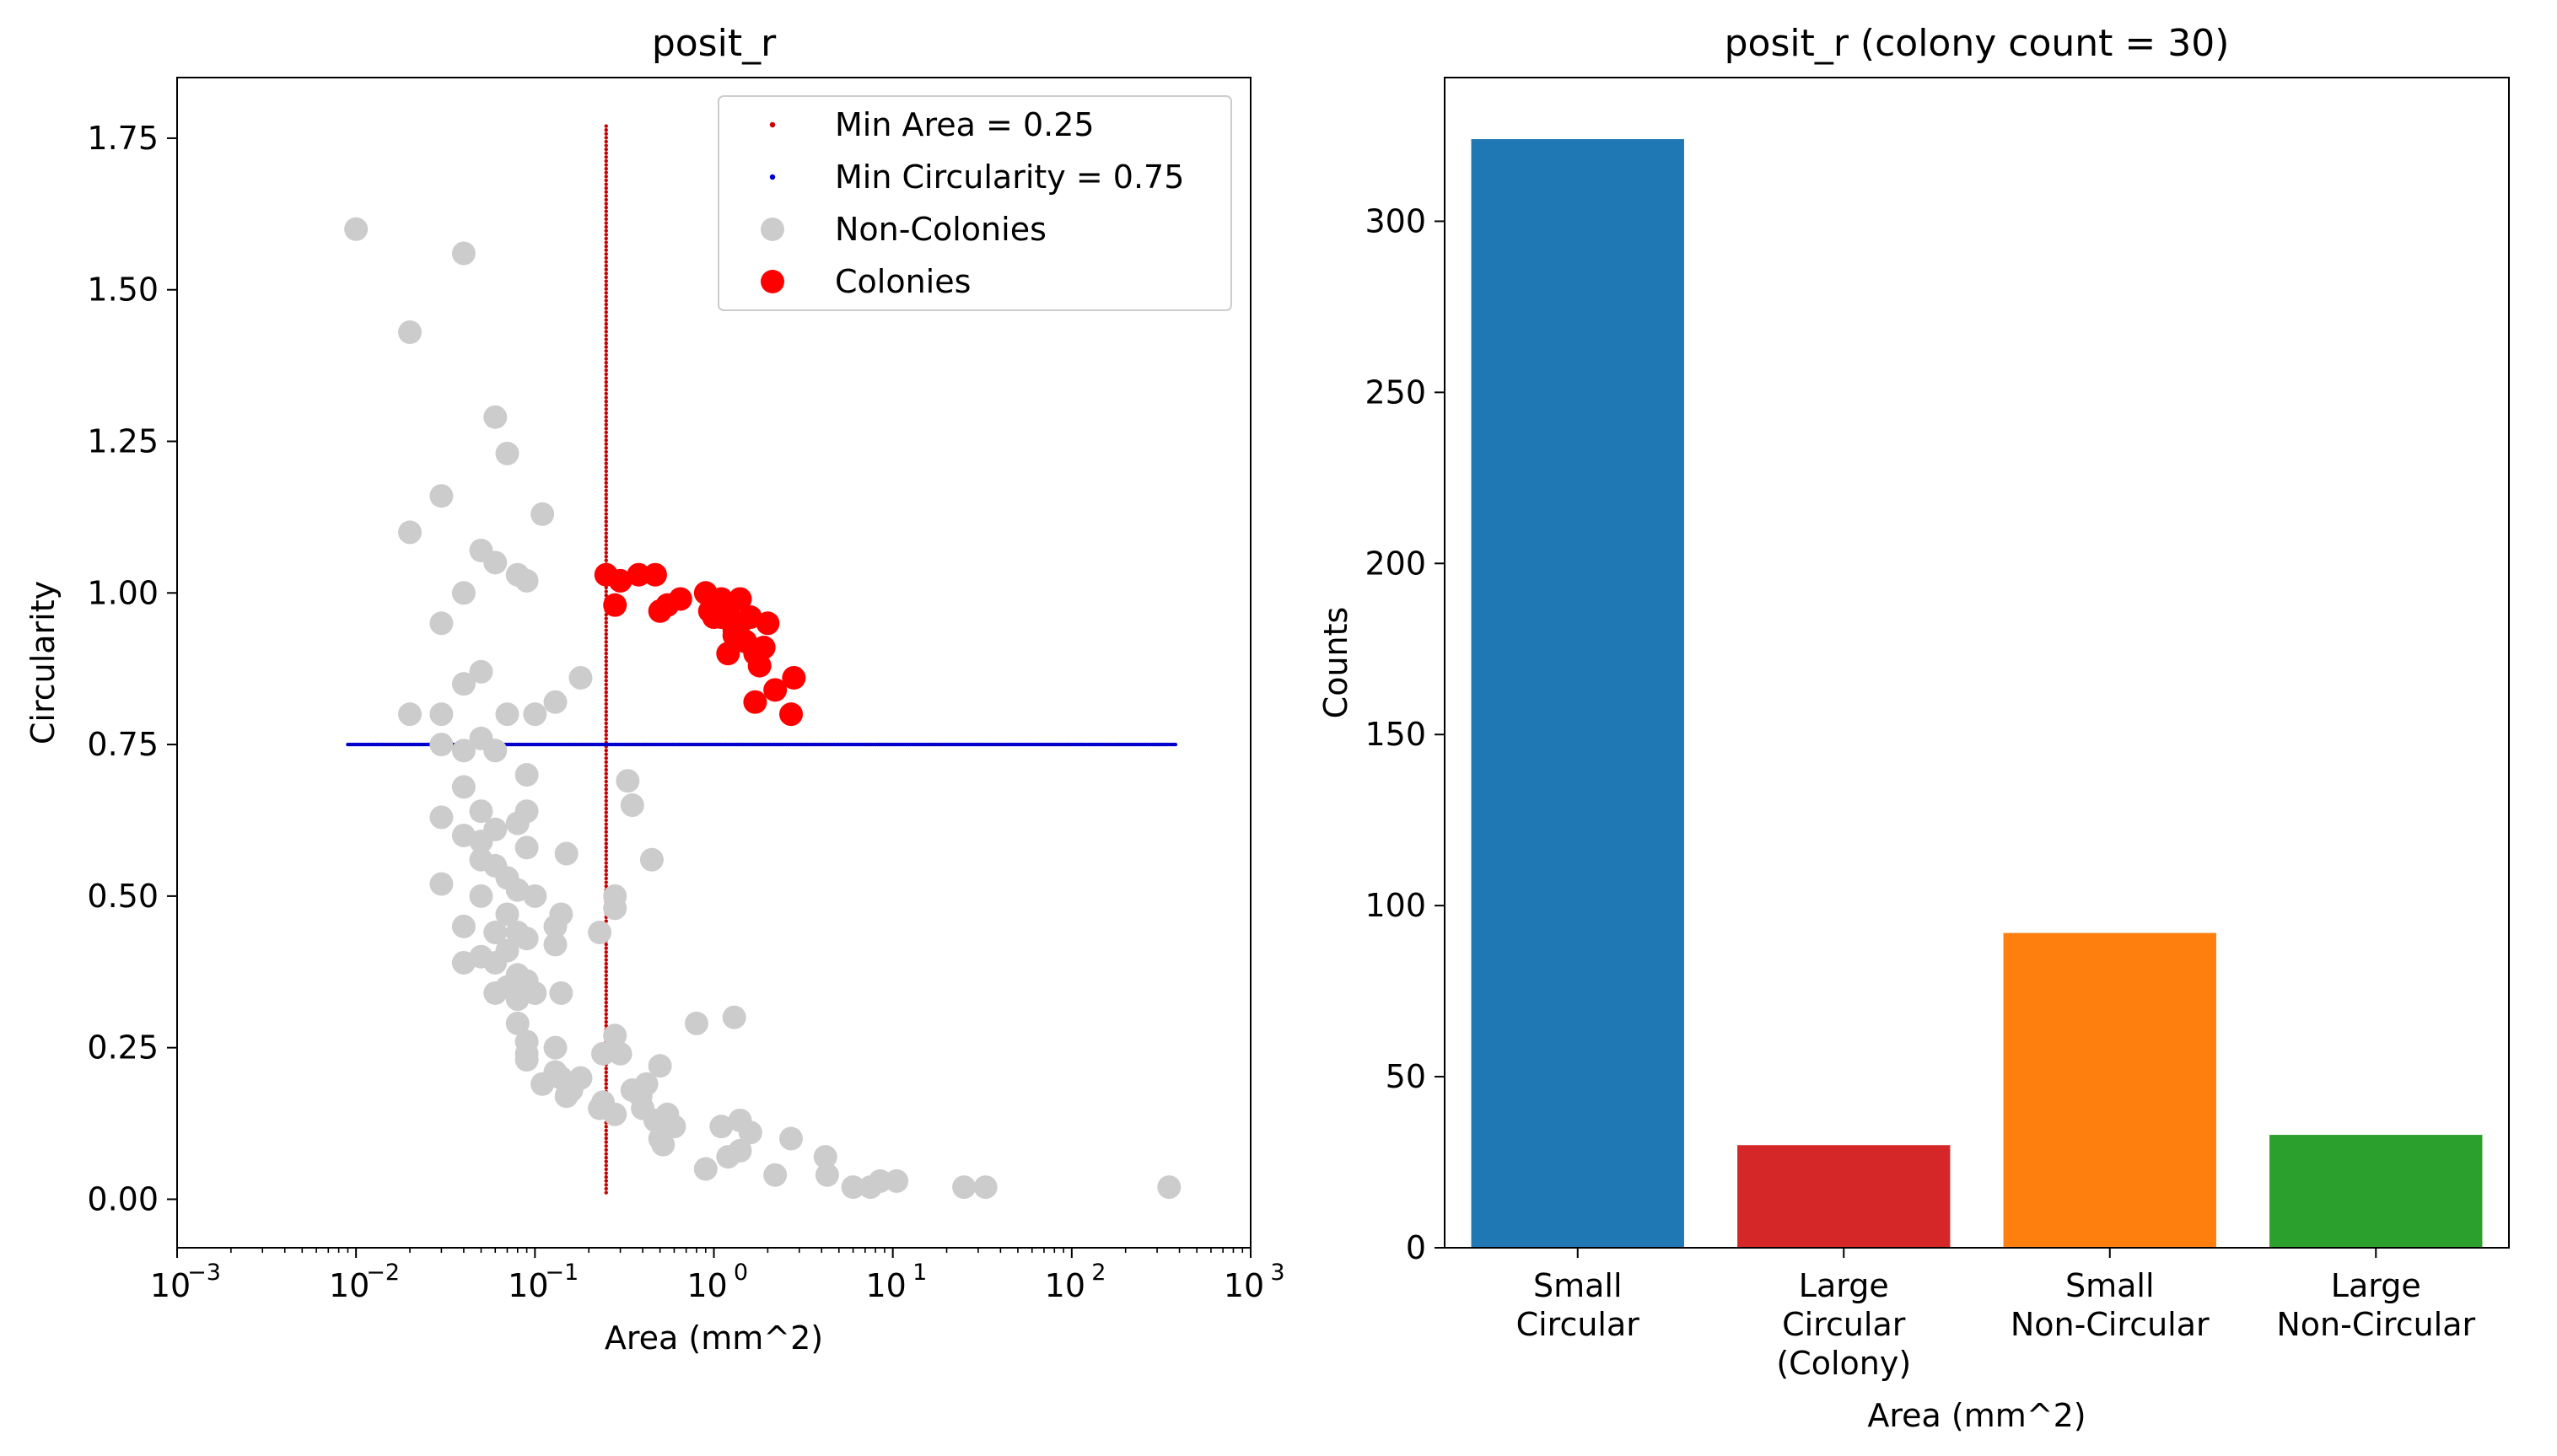 Image resolution: width=2557 pixels, height=1456 pixels. What do you see at coordinates (941, 229) in the screenshot?
I see `legend-label: Non-Colonies` at bounding box center [941, 229].